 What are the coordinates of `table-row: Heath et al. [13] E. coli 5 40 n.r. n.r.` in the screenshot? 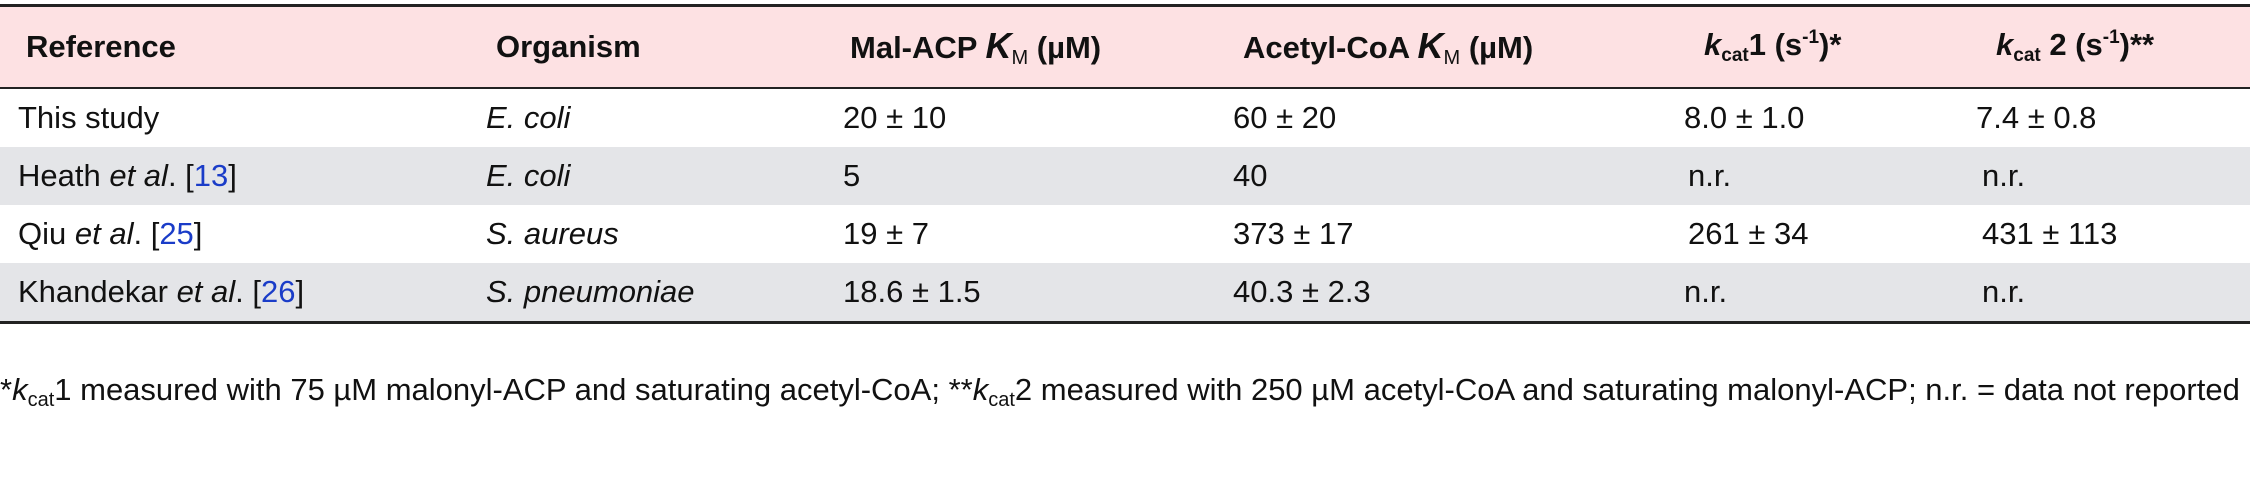 It's located at (1125, 176).